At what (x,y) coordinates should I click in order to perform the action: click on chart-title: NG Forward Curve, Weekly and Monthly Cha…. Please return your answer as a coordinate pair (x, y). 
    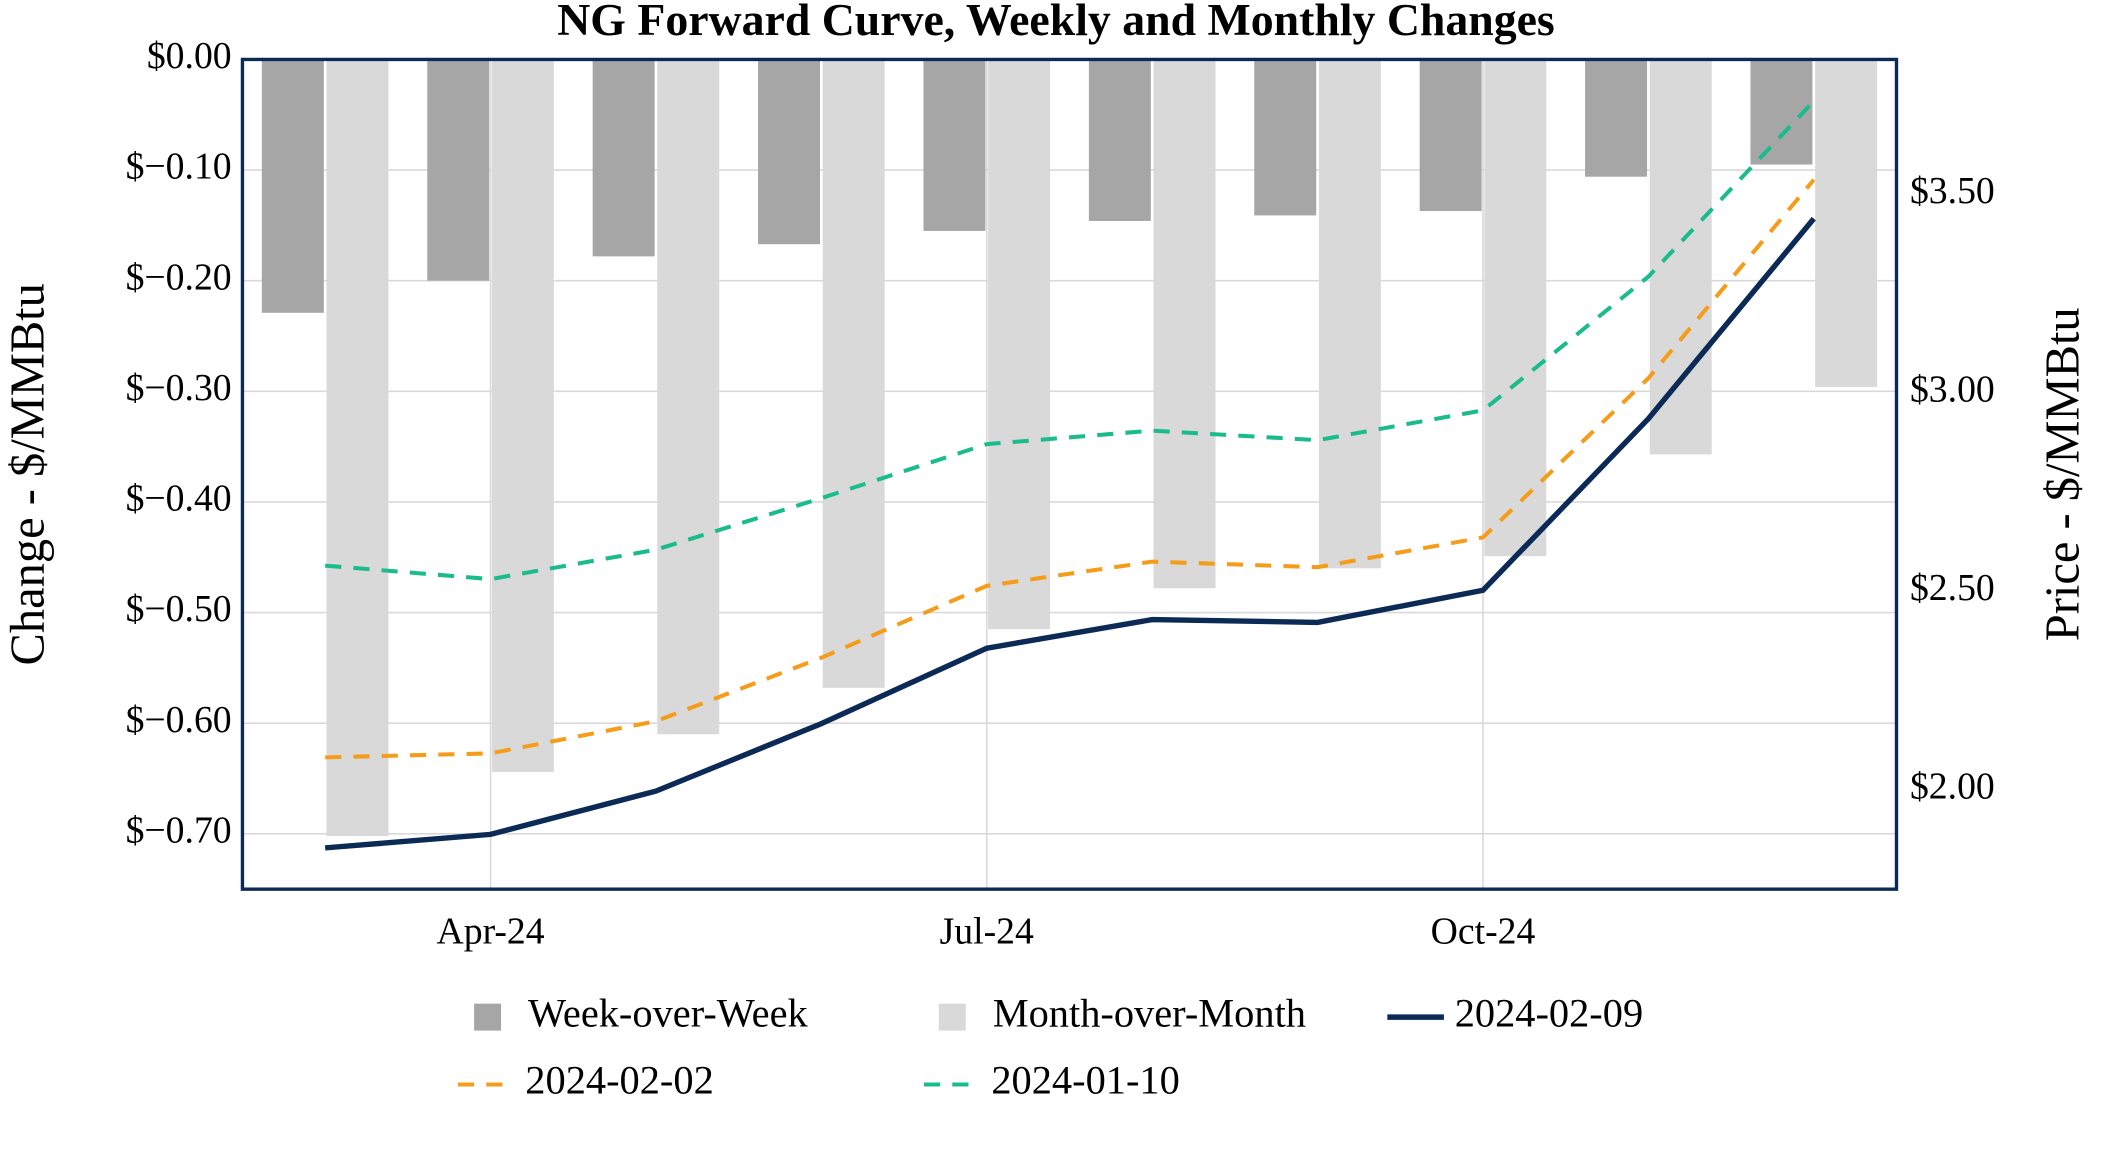
    Looking at the image, I should click on (1056, 22).